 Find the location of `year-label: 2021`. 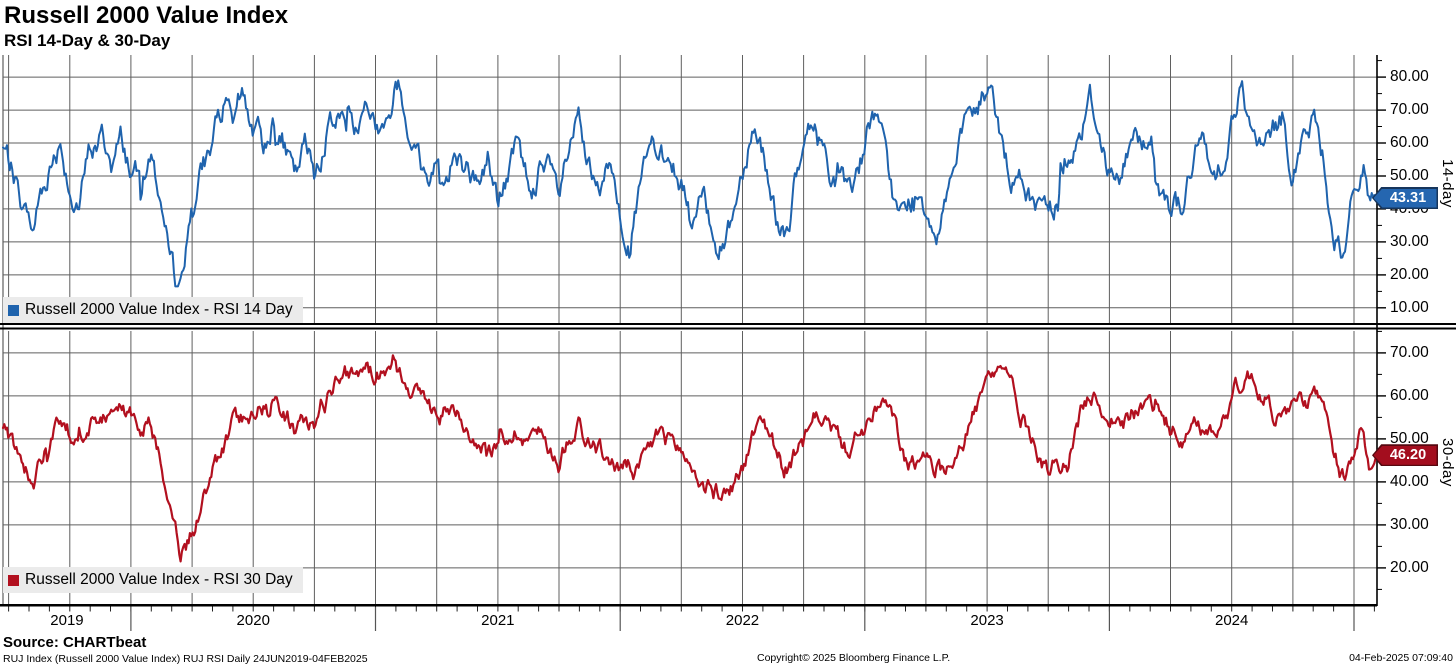

year-label: 2021 is located at coordinates (498, 620).